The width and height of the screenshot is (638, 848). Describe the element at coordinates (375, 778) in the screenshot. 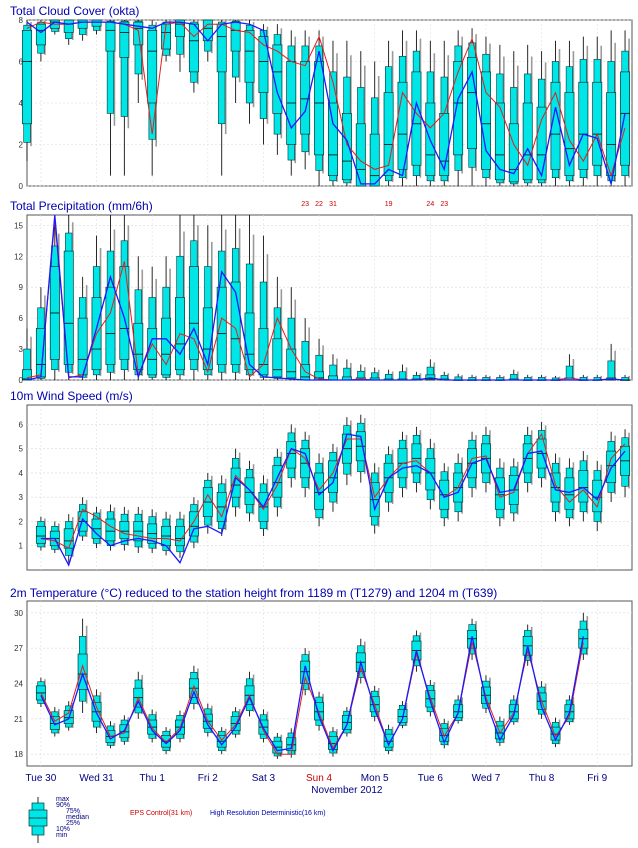

I see `x-day-label: Mon 5` at that location.